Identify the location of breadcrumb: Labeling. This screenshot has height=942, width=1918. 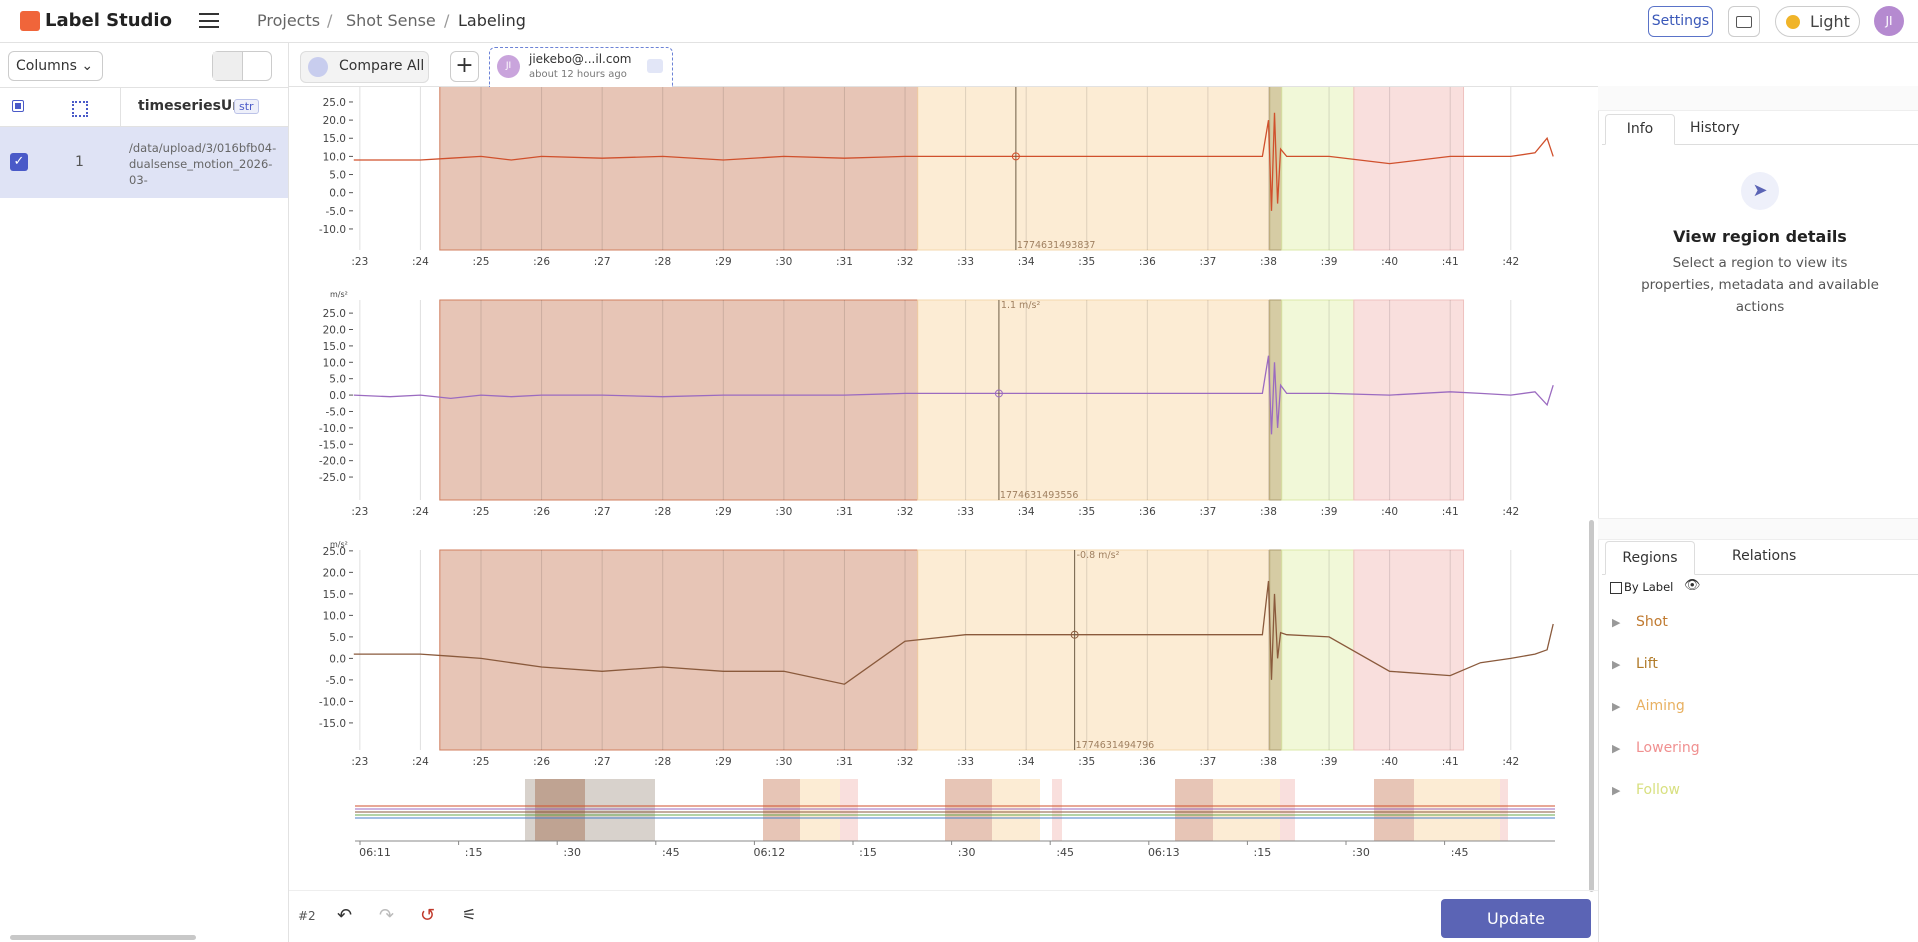
(492, 20).